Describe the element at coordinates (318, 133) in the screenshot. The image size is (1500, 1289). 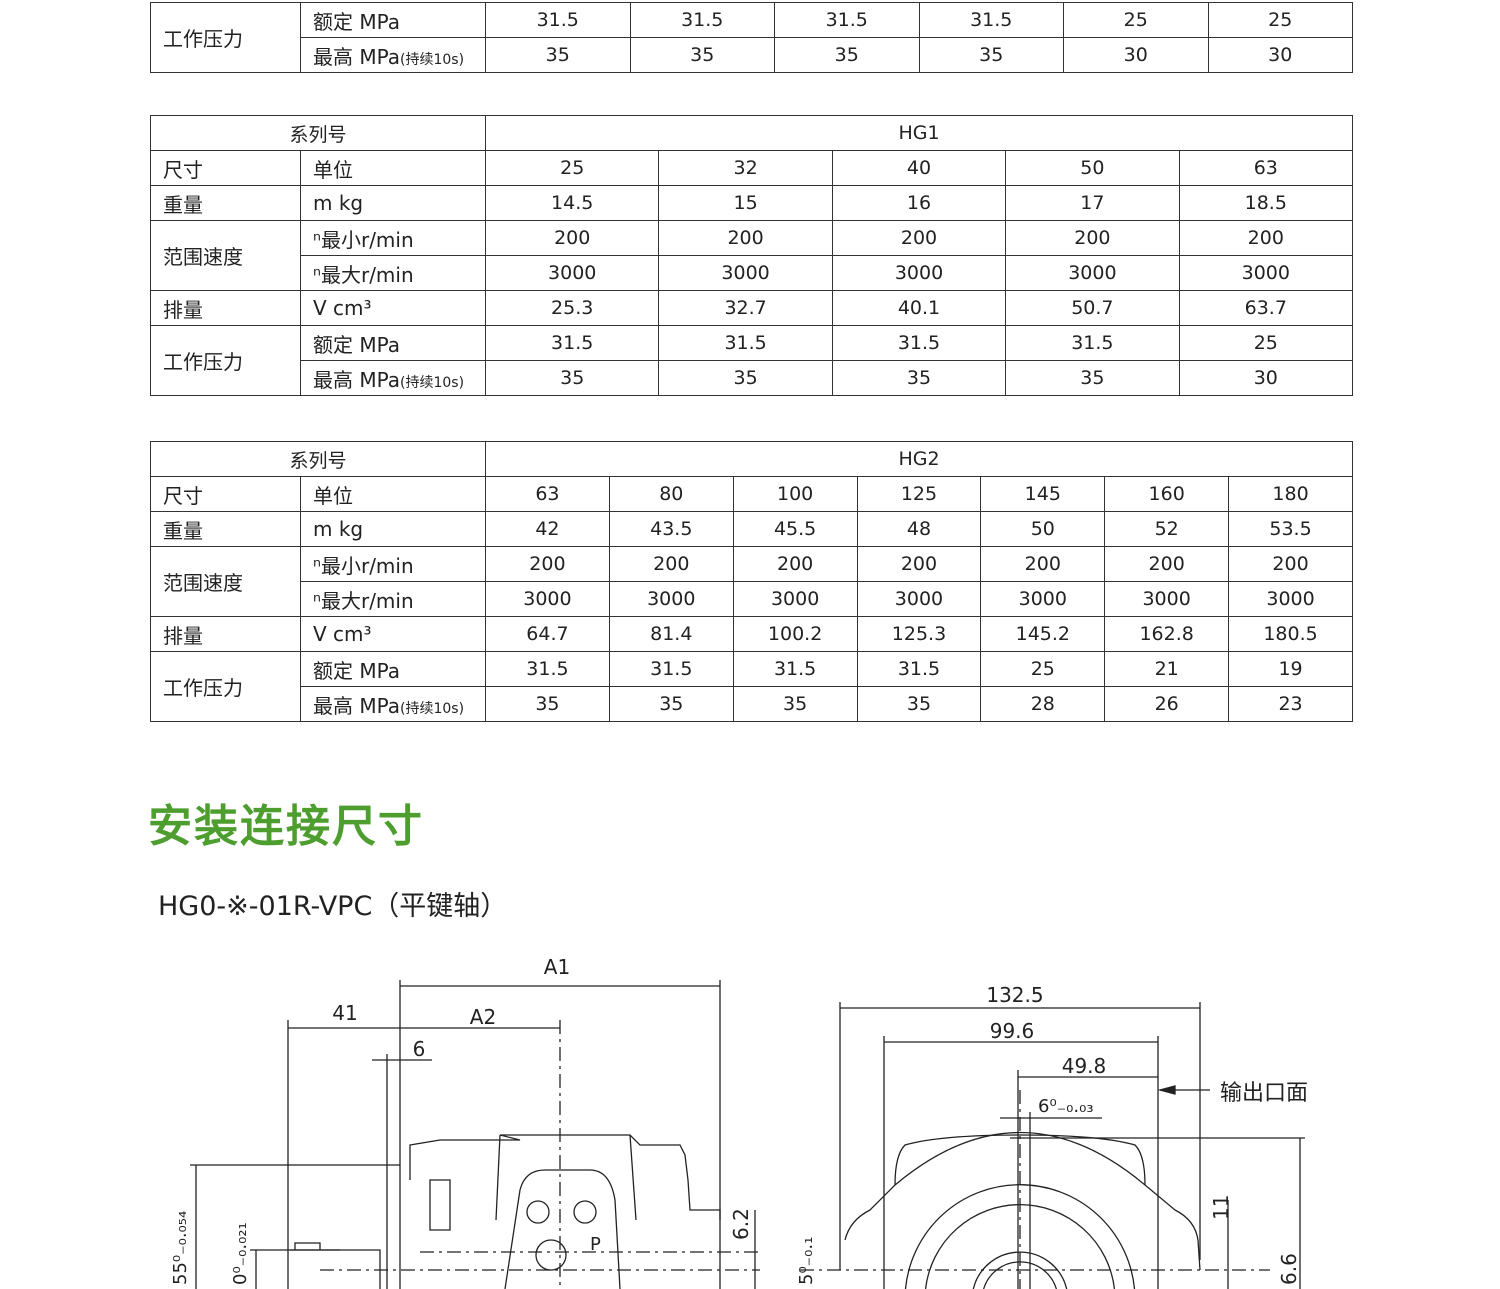
I see `series-label: 系列号` at that location.